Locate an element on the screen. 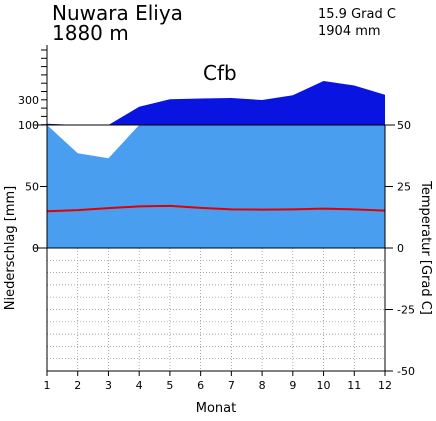  x-tick-label: 10 is located at coordinates (324, 385).